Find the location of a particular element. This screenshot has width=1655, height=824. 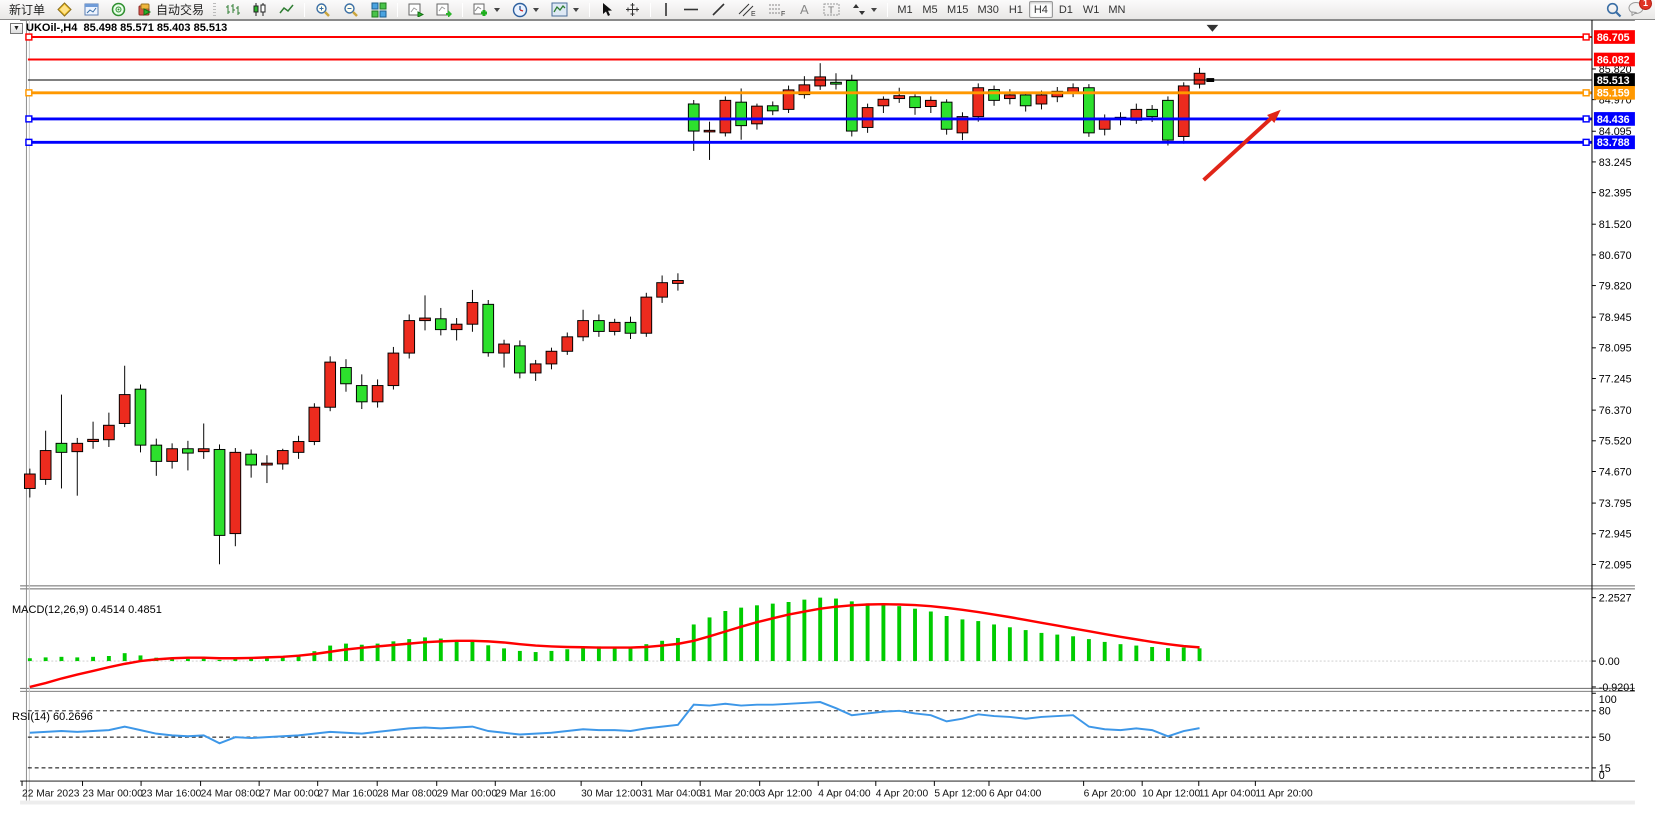

timeframe-button-m30: M30 is located at coordinates (988, 9).